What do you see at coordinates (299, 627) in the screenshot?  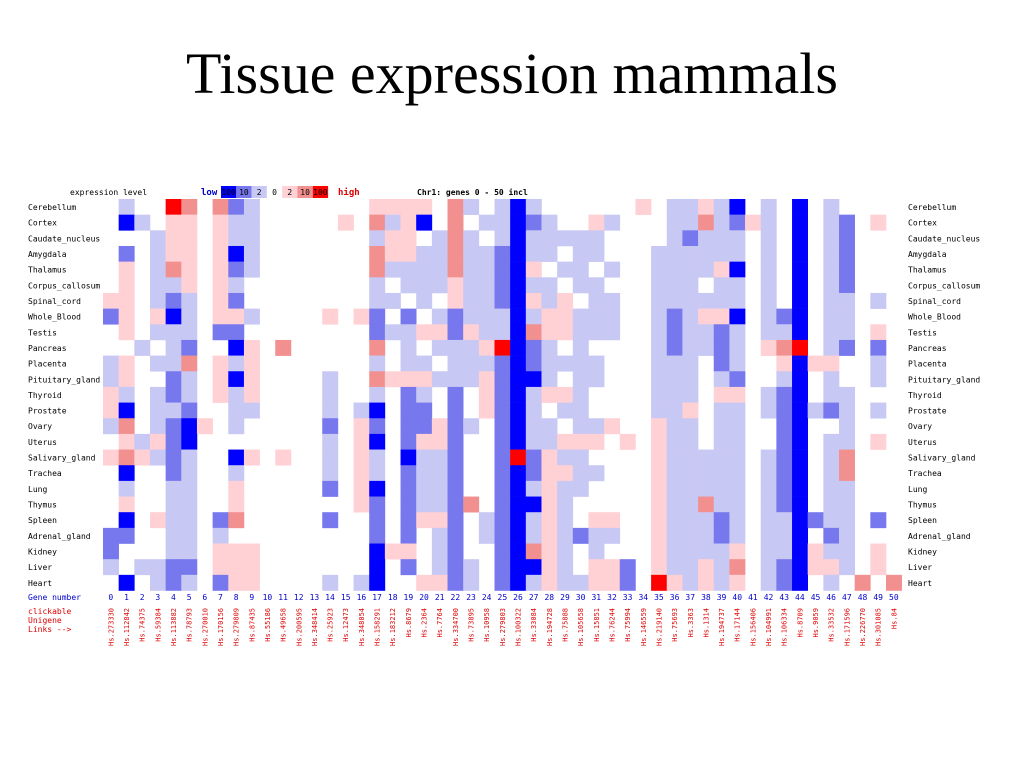 I see `unigene-link: Hs.200595` at bounding box center [299, 627].